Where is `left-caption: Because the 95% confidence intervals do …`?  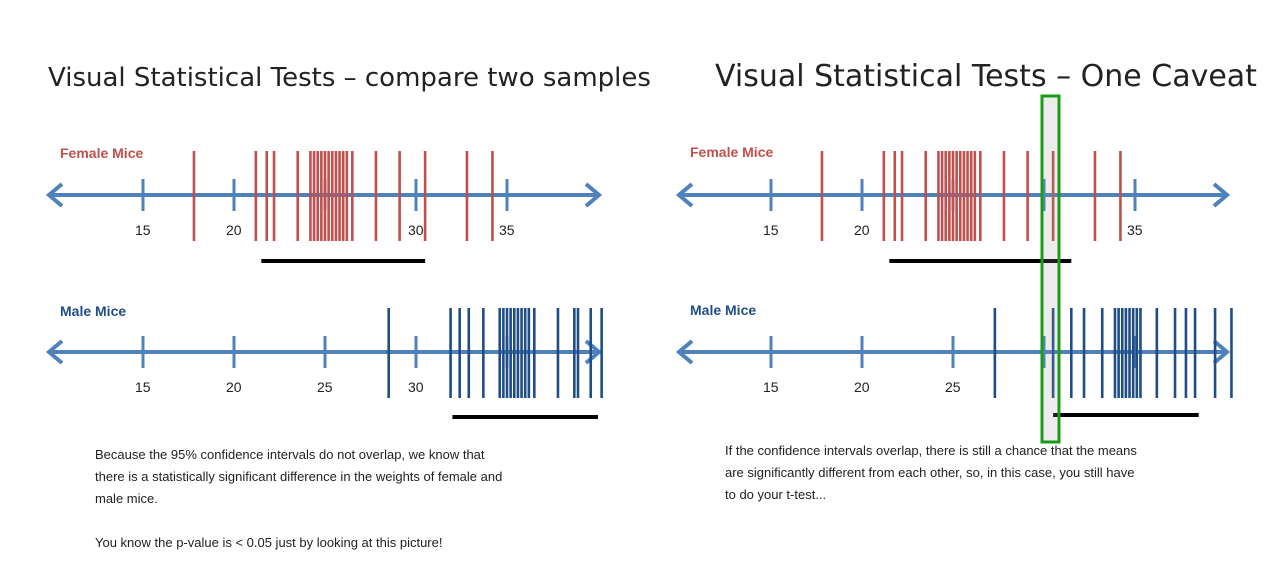 left-caption: Because the 95% confidence intervals do … is located at coordinates (355, 499).